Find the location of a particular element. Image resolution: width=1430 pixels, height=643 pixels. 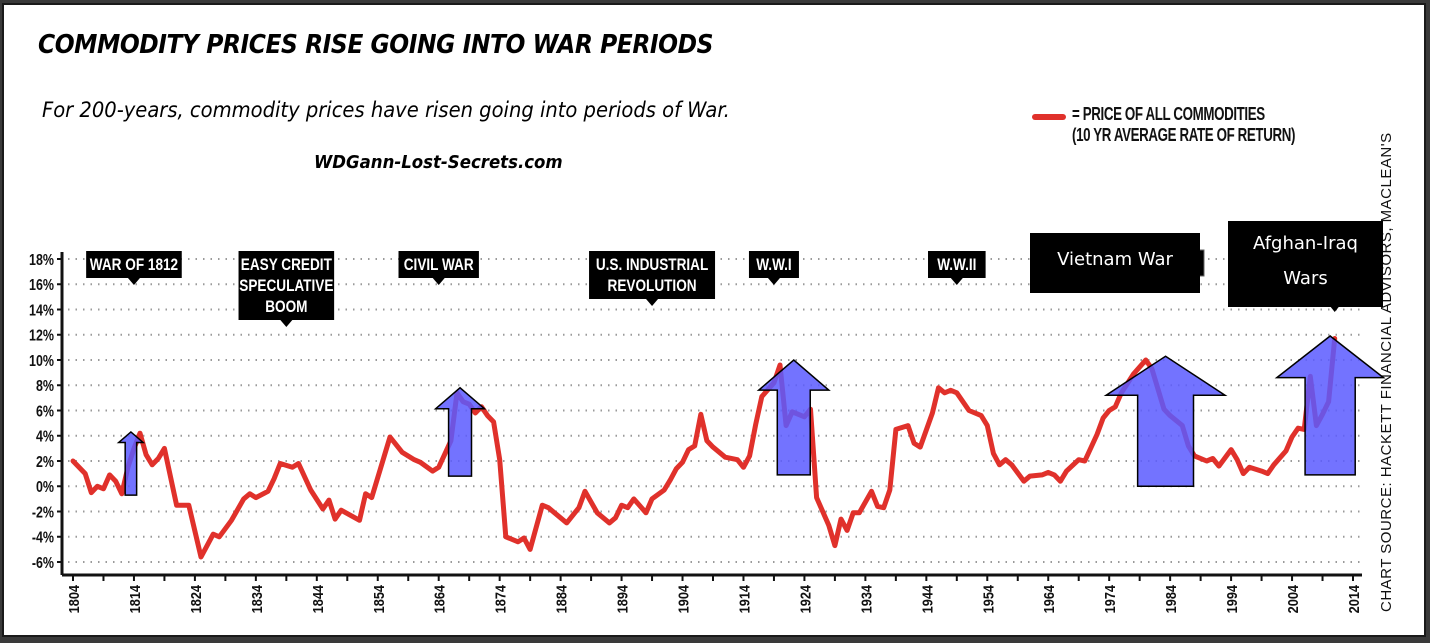

annotation-label: BOOM is located at coordinates (286, 307).